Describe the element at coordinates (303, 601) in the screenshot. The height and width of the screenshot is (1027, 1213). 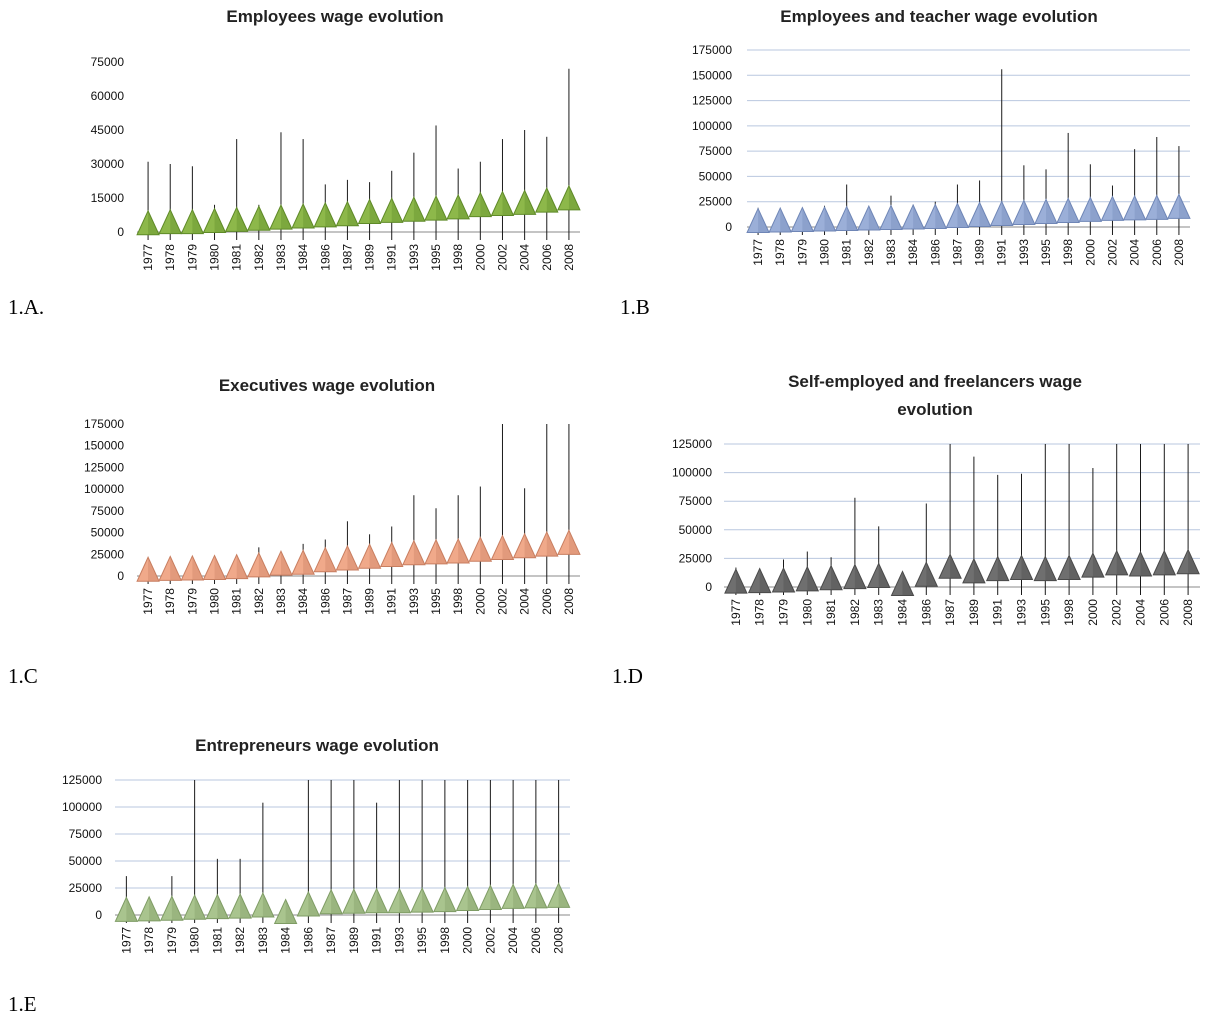
I see `x-tick-label: 1984` at that location.